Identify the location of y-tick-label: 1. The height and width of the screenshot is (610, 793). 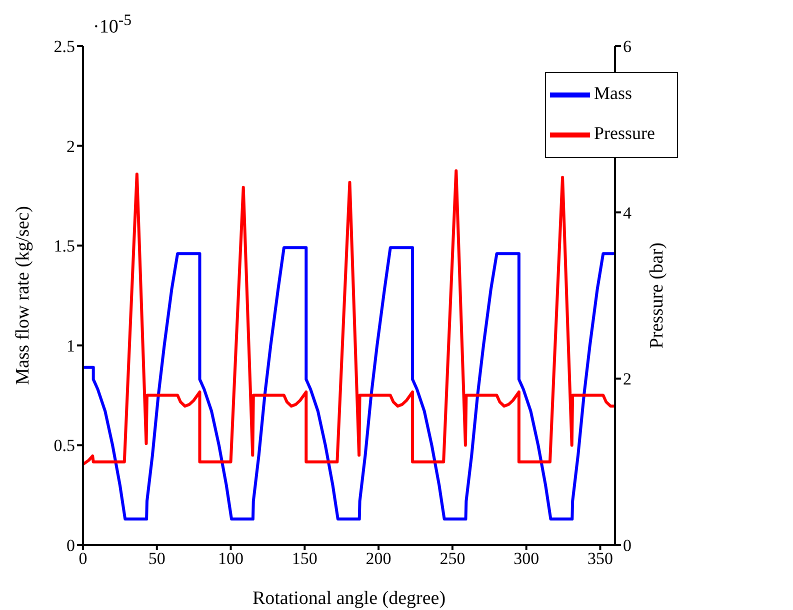
(70, 346).